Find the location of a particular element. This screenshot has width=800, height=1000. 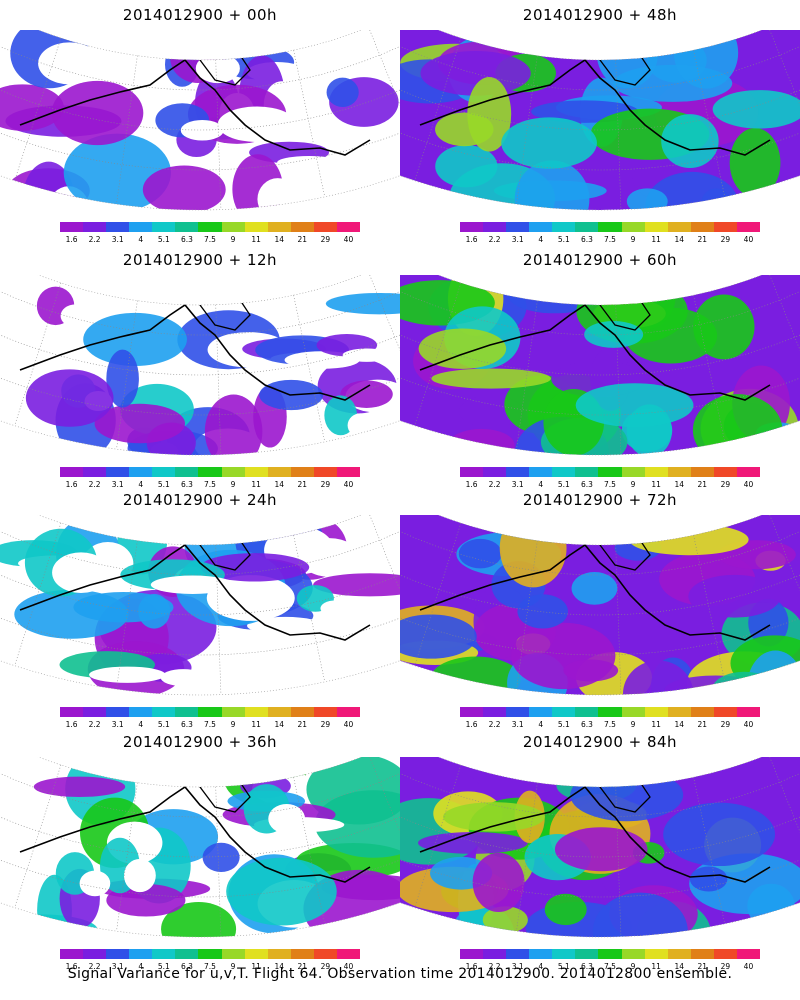

colorbar-tick-label: 14 is located at coordinates (679, 966).